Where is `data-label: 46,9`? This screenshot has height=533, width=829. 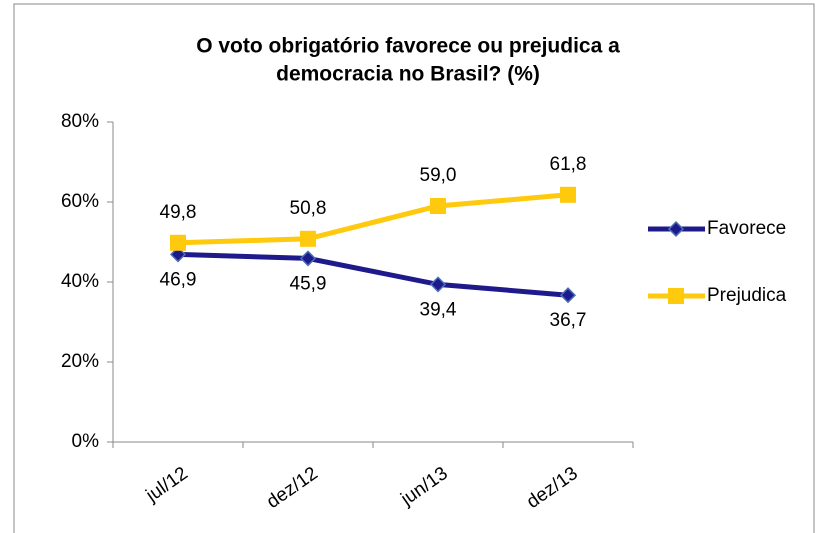 data-label: 46,9 is located at coordinates (178, 279).